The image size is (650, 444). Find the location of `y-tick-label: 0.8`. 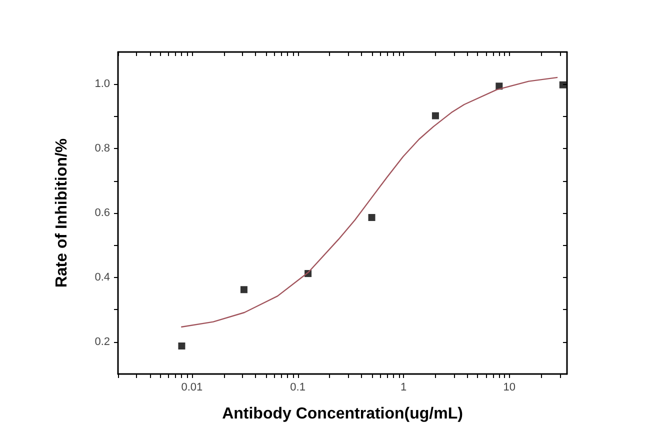

y-tick-label: 0.8 is located at coordinates (102, 148).